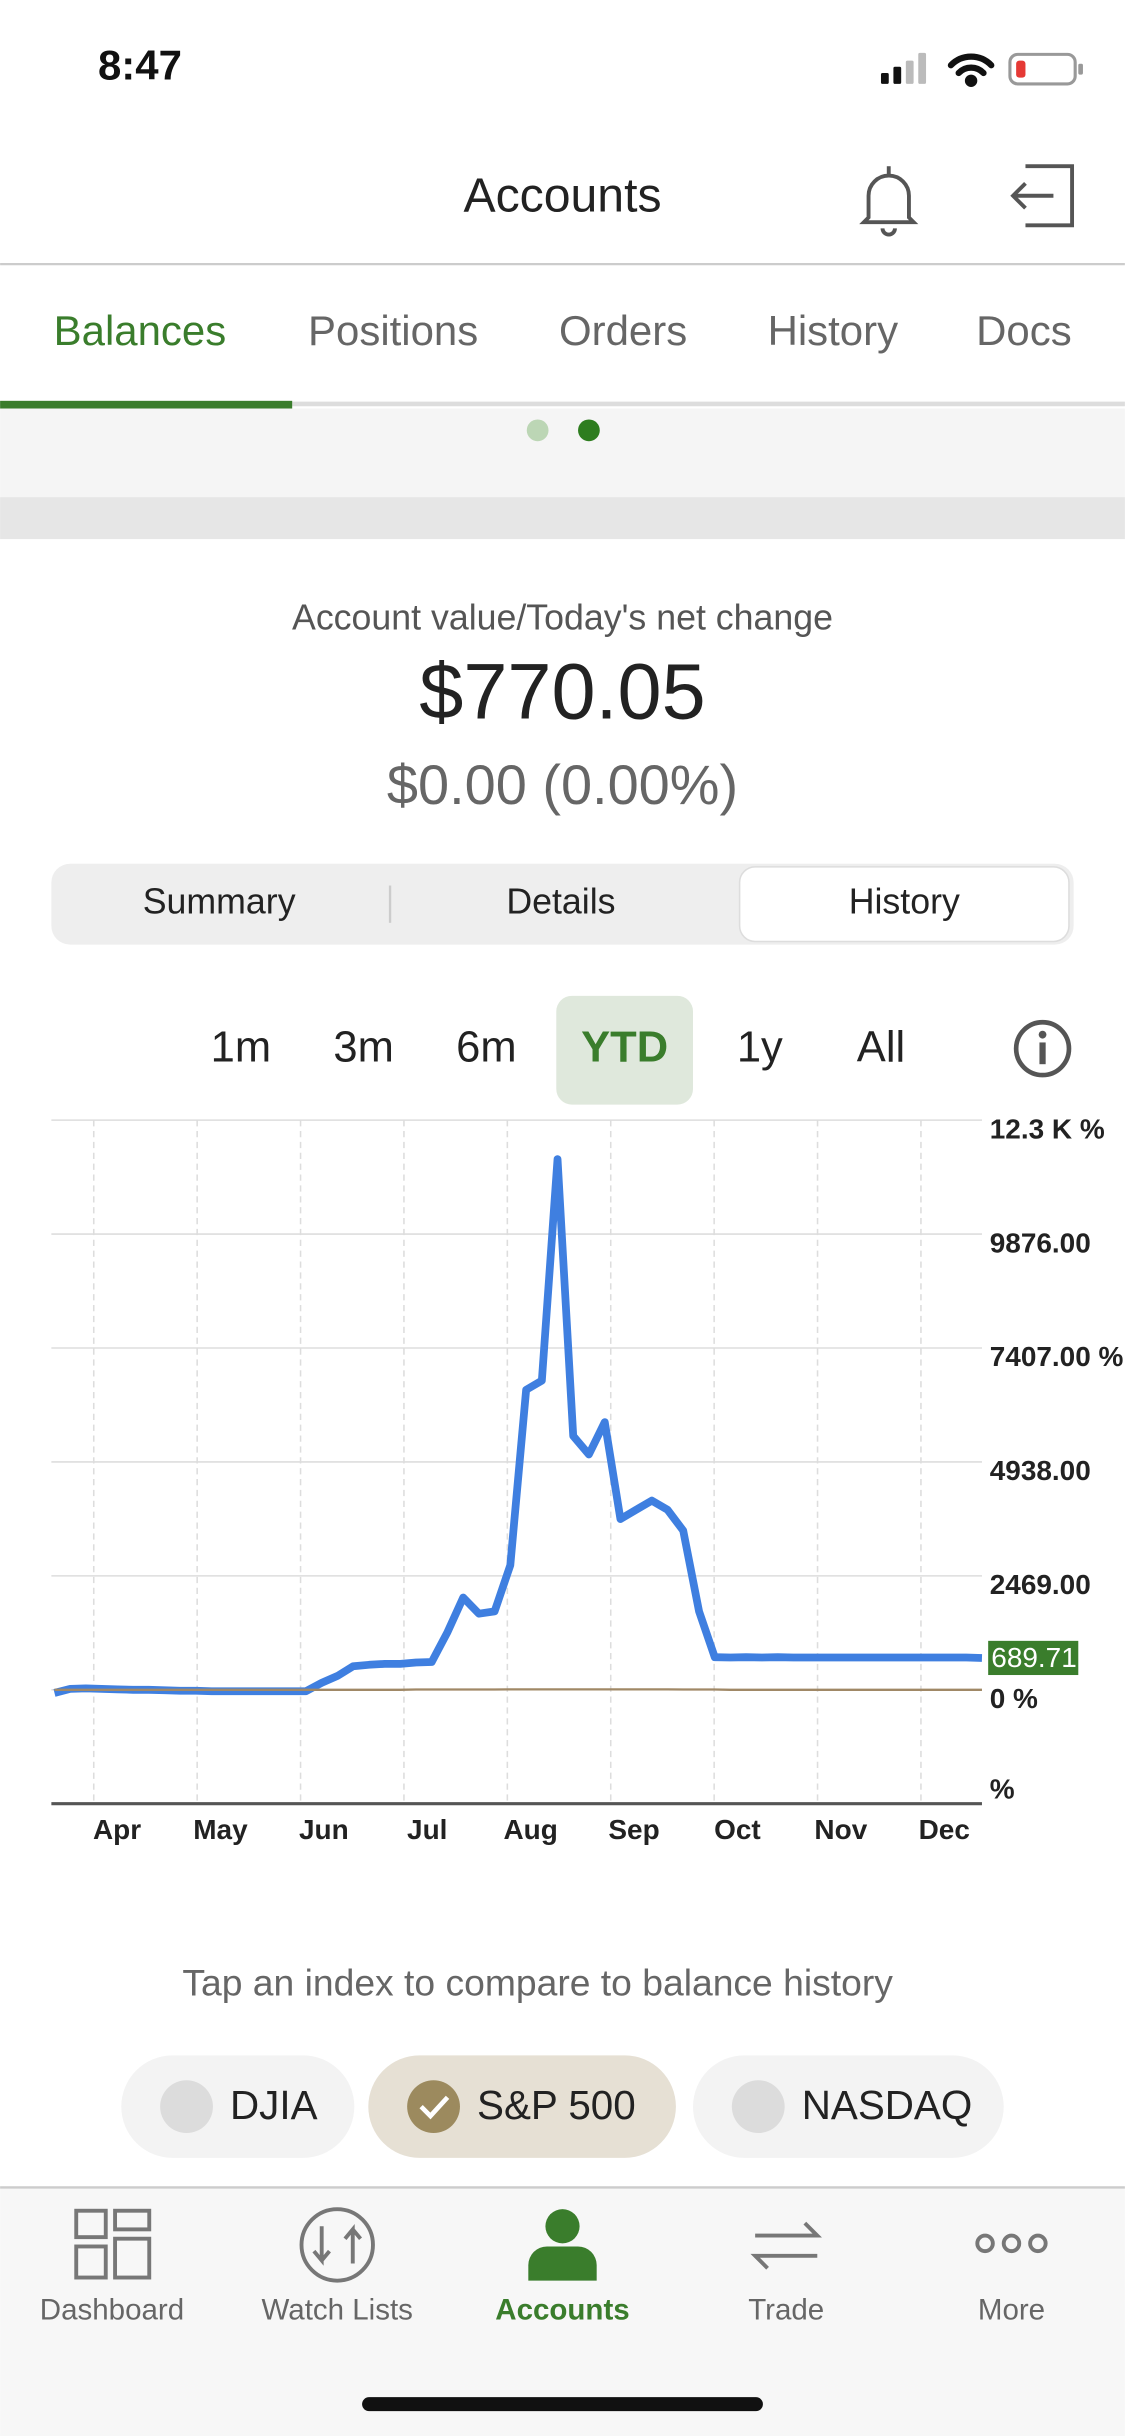 The height and width of the screenshot is (2436, 1125). What do you see at coordinates (393, 330) in the screenshot?
I see `tab: Positions` at bounding box center [393, 330].